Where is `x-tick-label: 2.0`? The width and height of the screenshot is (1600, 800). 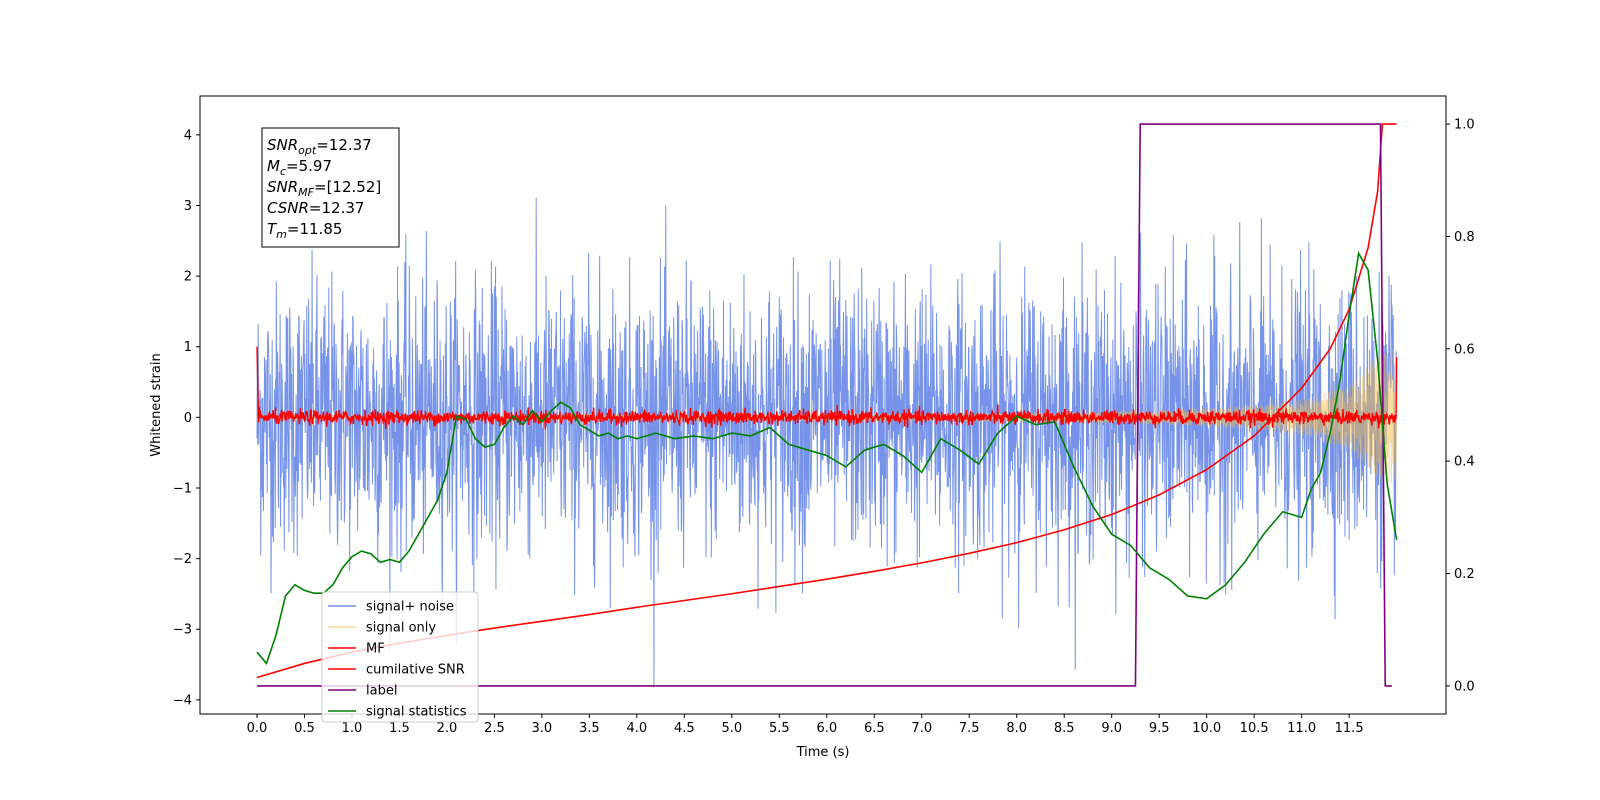 x-tick-label: 2.0 is located at coordinates (447, 728).